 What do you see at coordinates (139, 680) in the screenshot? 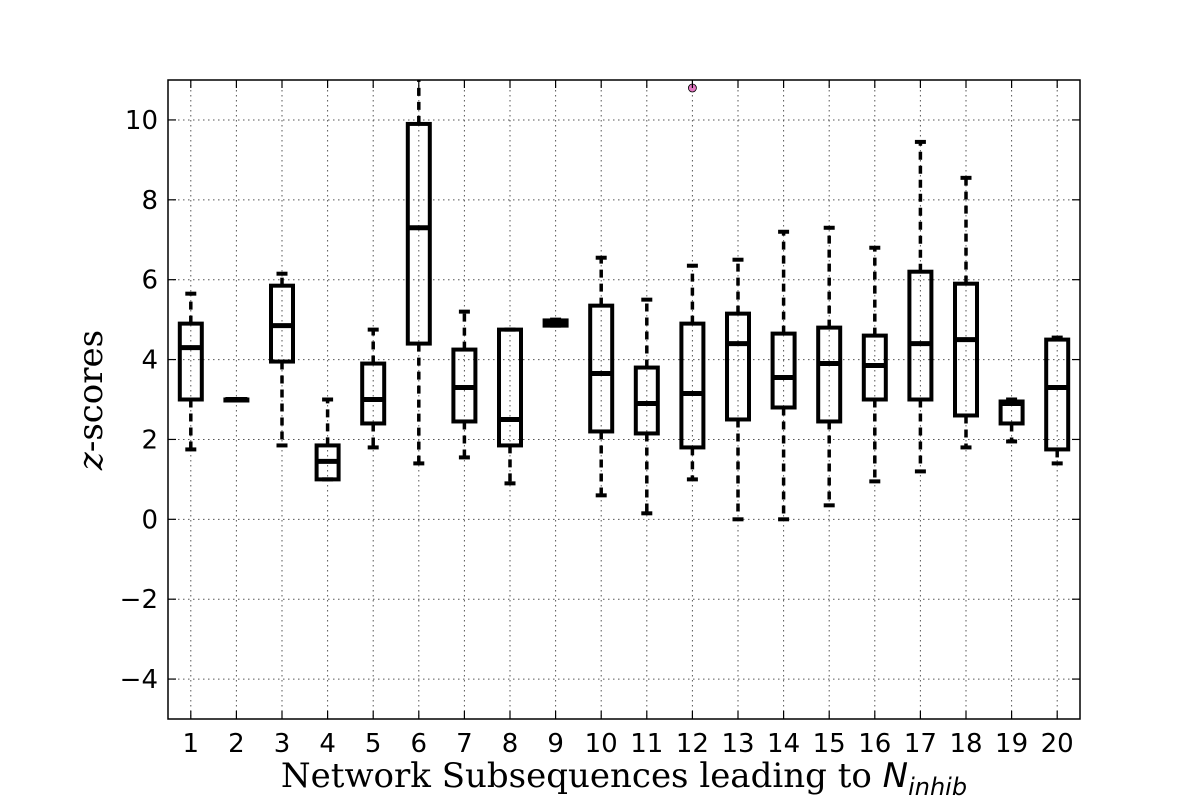
I see `y-tick-label: −4` at bounding box center [139, 680].